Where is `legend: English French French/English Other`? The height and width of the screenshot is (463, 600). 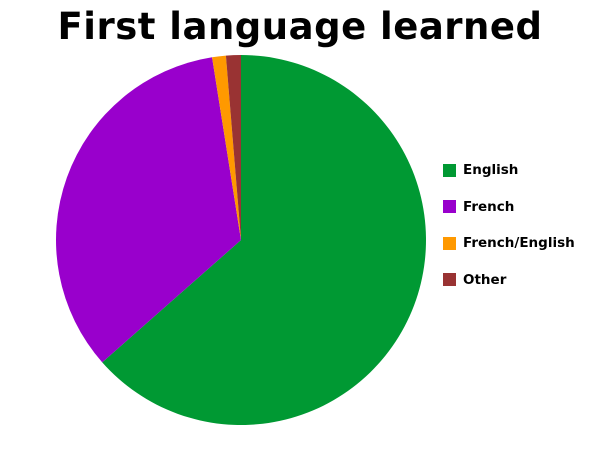 legend: English French French/English Other is located at coordinates (509, 233).